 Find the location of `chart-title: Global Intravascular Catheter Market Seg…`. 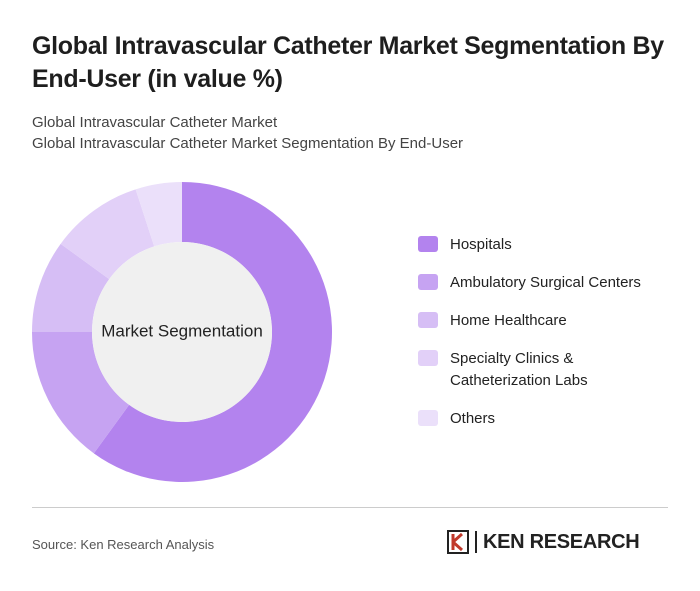

chart-title: Global Intravascular Catheter Market Seg… is located at coordinates (348, 62).